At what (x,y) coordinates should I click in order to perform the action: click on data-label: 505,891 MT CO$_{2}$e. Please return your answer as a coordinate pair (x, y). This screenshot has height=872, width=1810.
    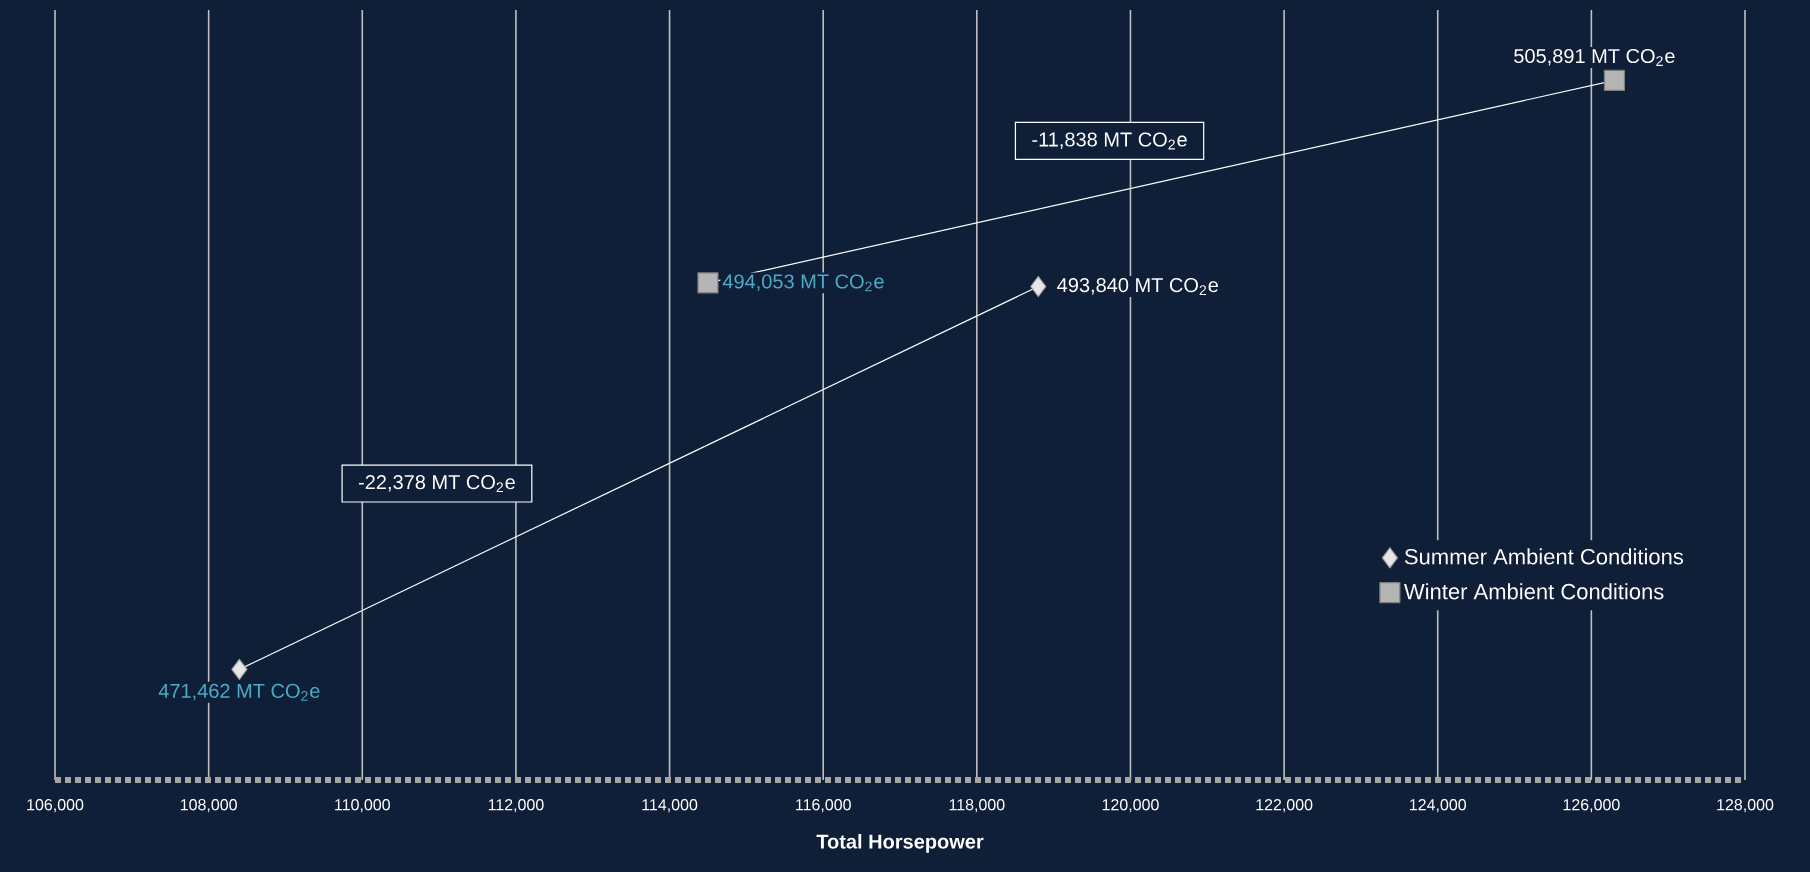
    Looking at the image, I should click on (1594, 57).